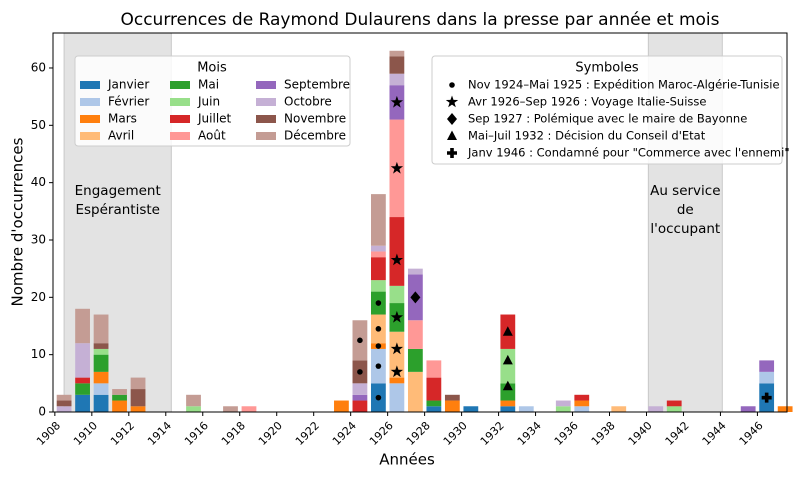  I want to click on y-tick-label: 50, so click(38, 125).